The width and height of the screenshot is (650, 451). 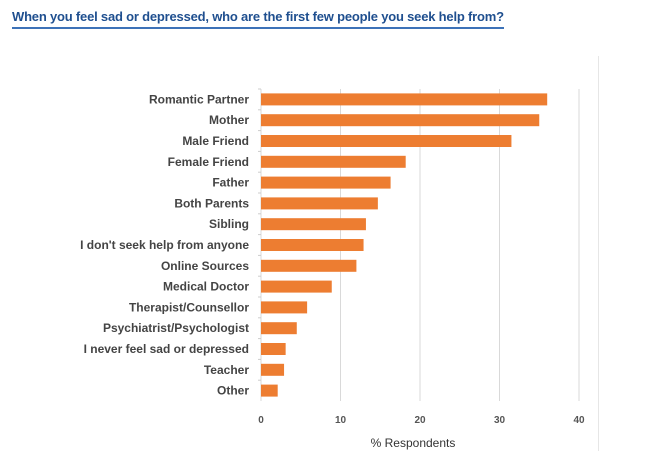 What do you see at coordinates (189, 307) in the screenshot?
I see `category-label: Therapist/Counsellor` at bounding box center [189, 307].